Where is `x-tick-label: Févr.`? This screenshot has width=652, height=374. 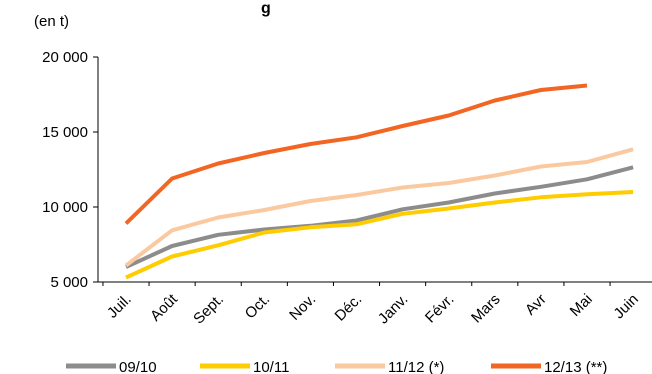 x-tick-label: Févr. is located at coordinates (440, 309).